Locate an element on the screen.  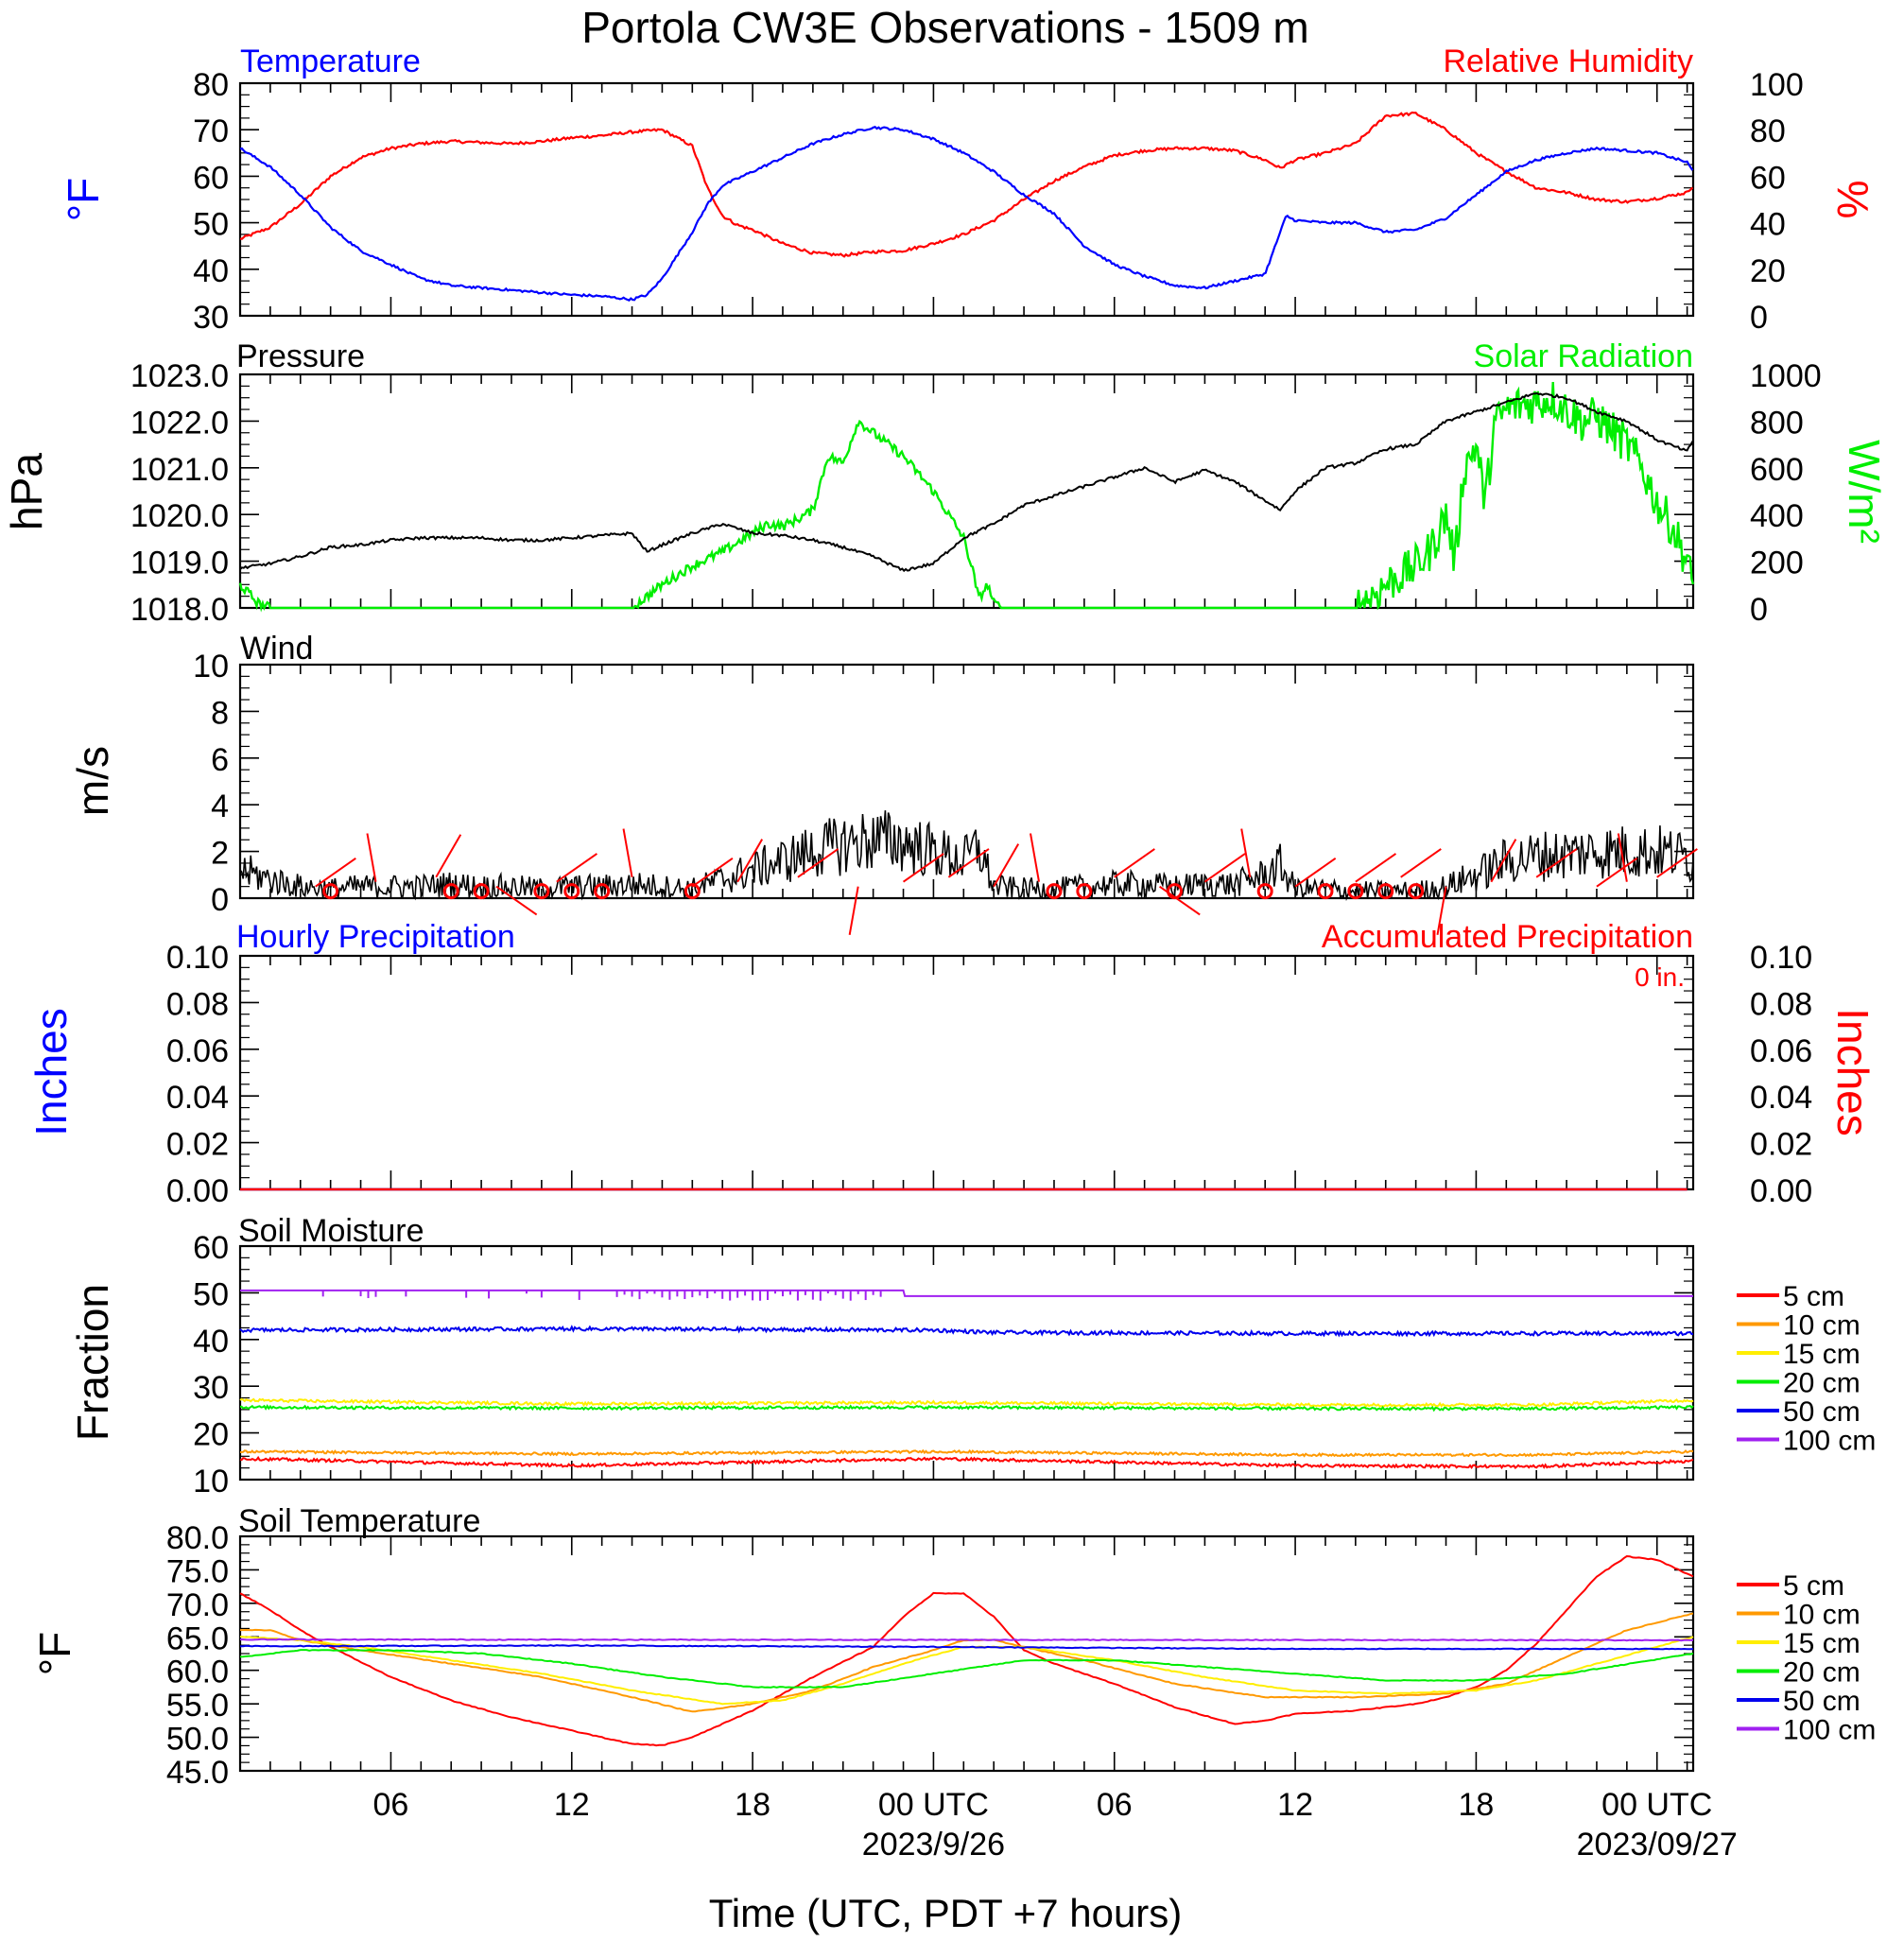
rh-series-line is located at coordinates (966, 184).